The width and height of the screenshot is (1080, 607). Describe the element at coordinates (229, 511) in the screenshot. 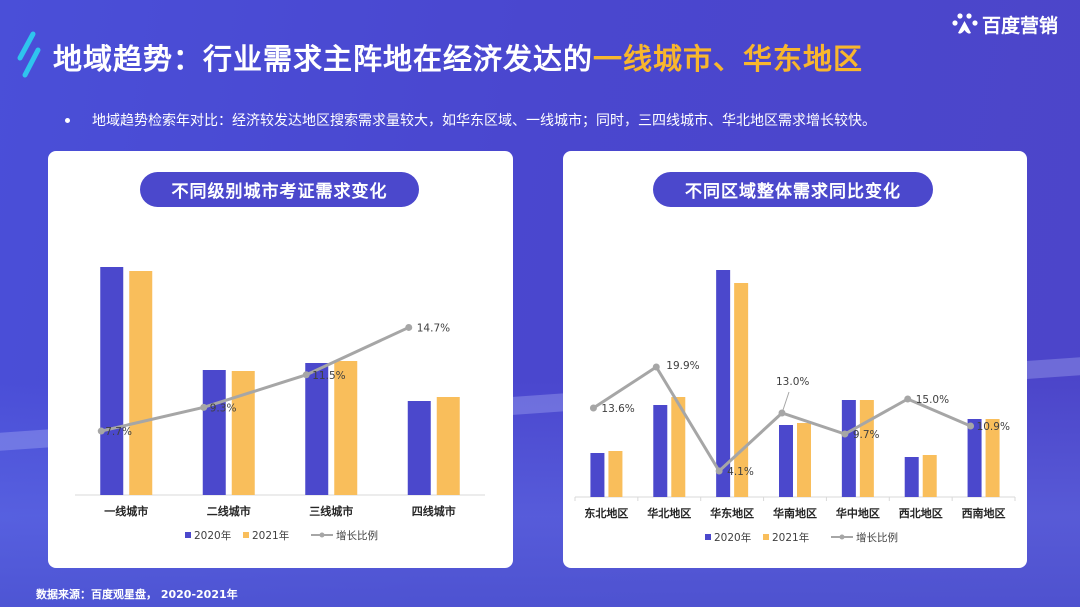

I see `category-label: 二线城市` at that location.